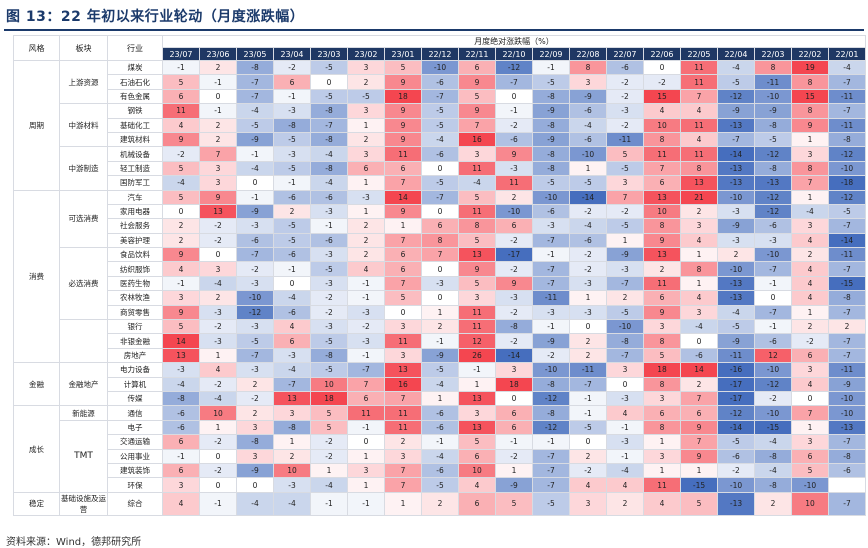 This screenshot has width=868, height=548. Describe the element at coordinates (736, 298) in the screenshot. I see `value-cell: -13` at that location.